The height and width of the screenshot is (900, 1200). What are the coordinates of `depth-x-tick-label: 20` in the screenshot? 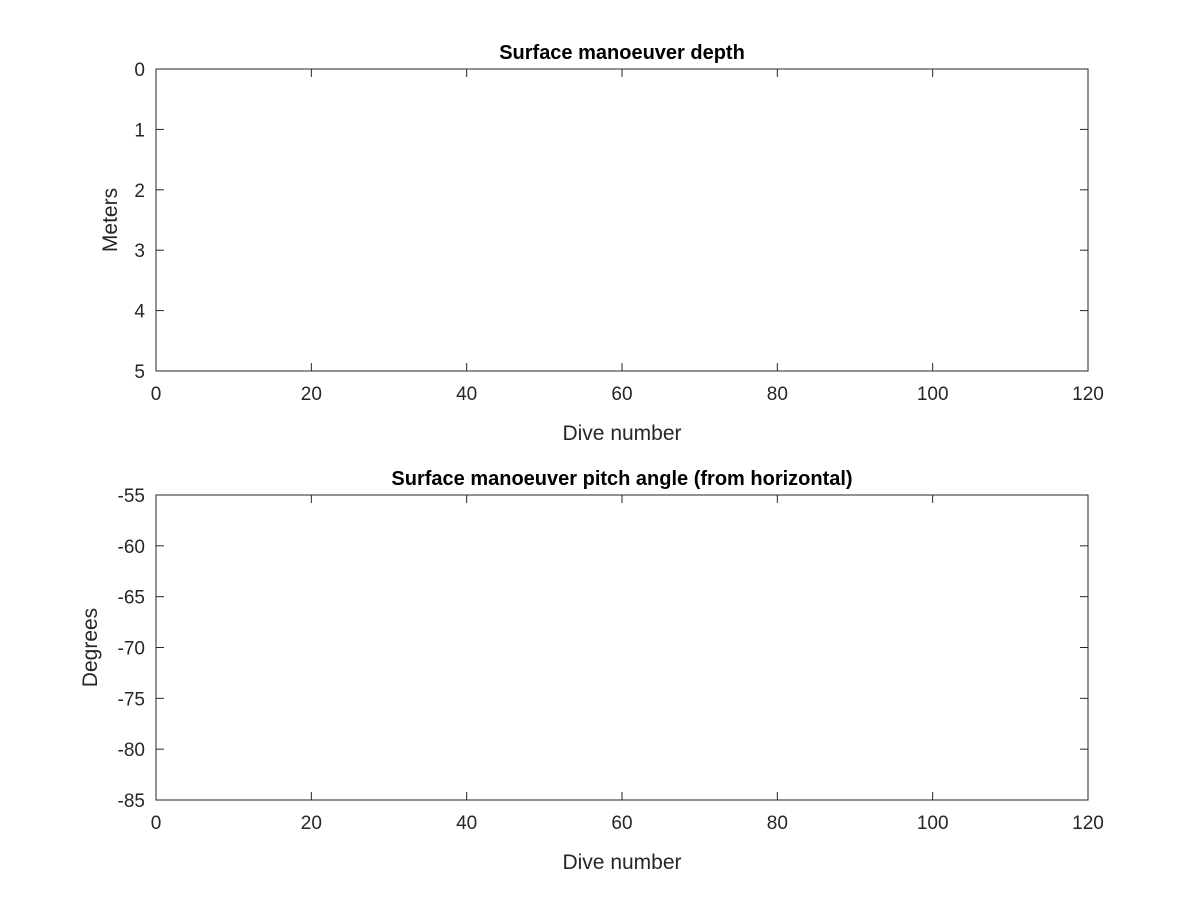 It's located at (311, 394).